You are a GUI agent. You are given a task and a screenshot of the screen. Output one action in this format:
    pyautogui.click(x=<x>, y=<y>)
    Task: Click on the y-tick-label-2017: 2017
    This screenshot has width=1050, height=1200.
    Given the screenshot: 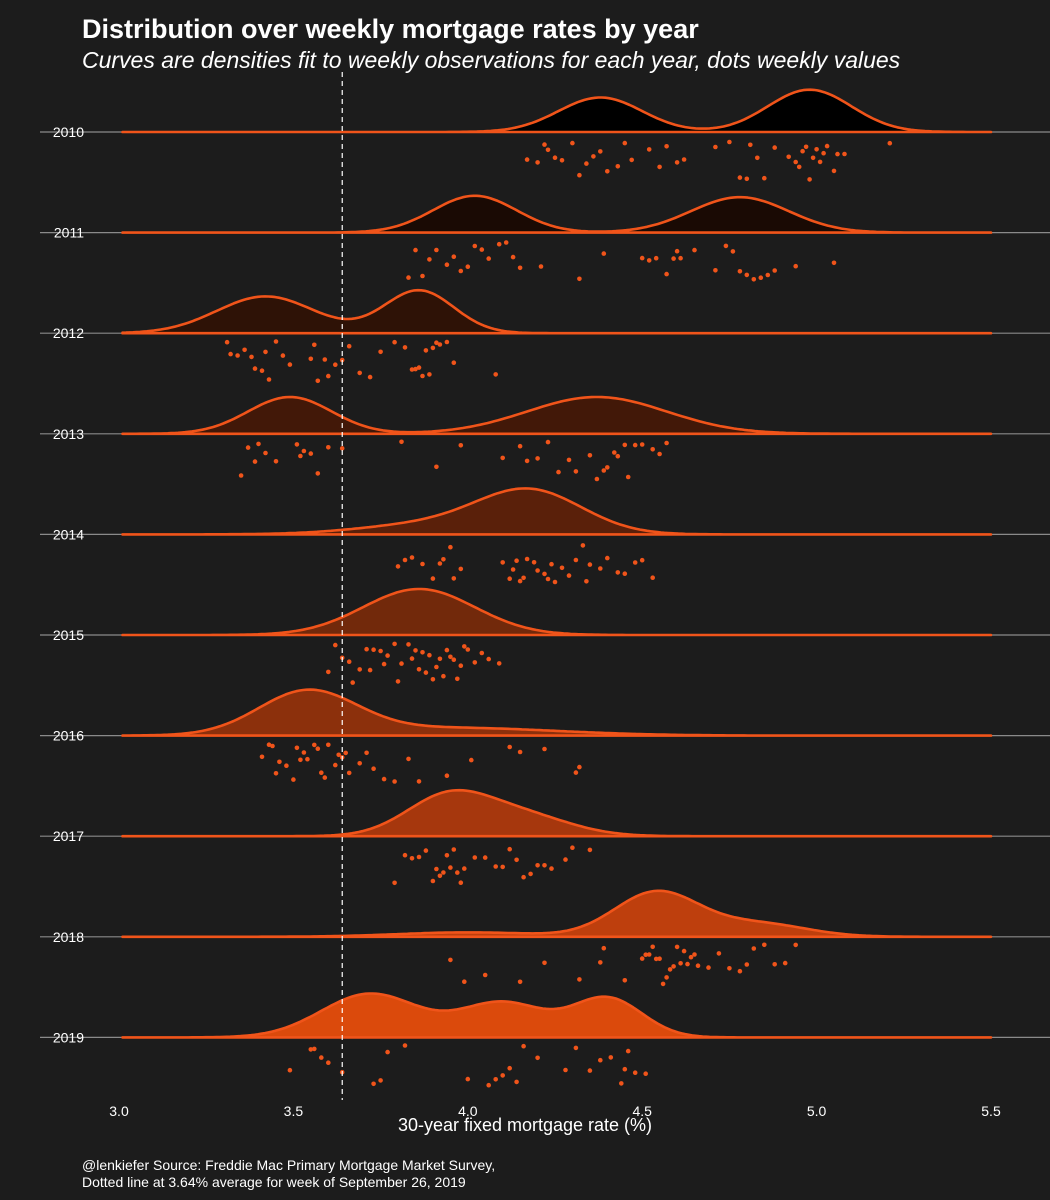 What is the action you would take?
    pyautogui.click(x=68, y=836)
    